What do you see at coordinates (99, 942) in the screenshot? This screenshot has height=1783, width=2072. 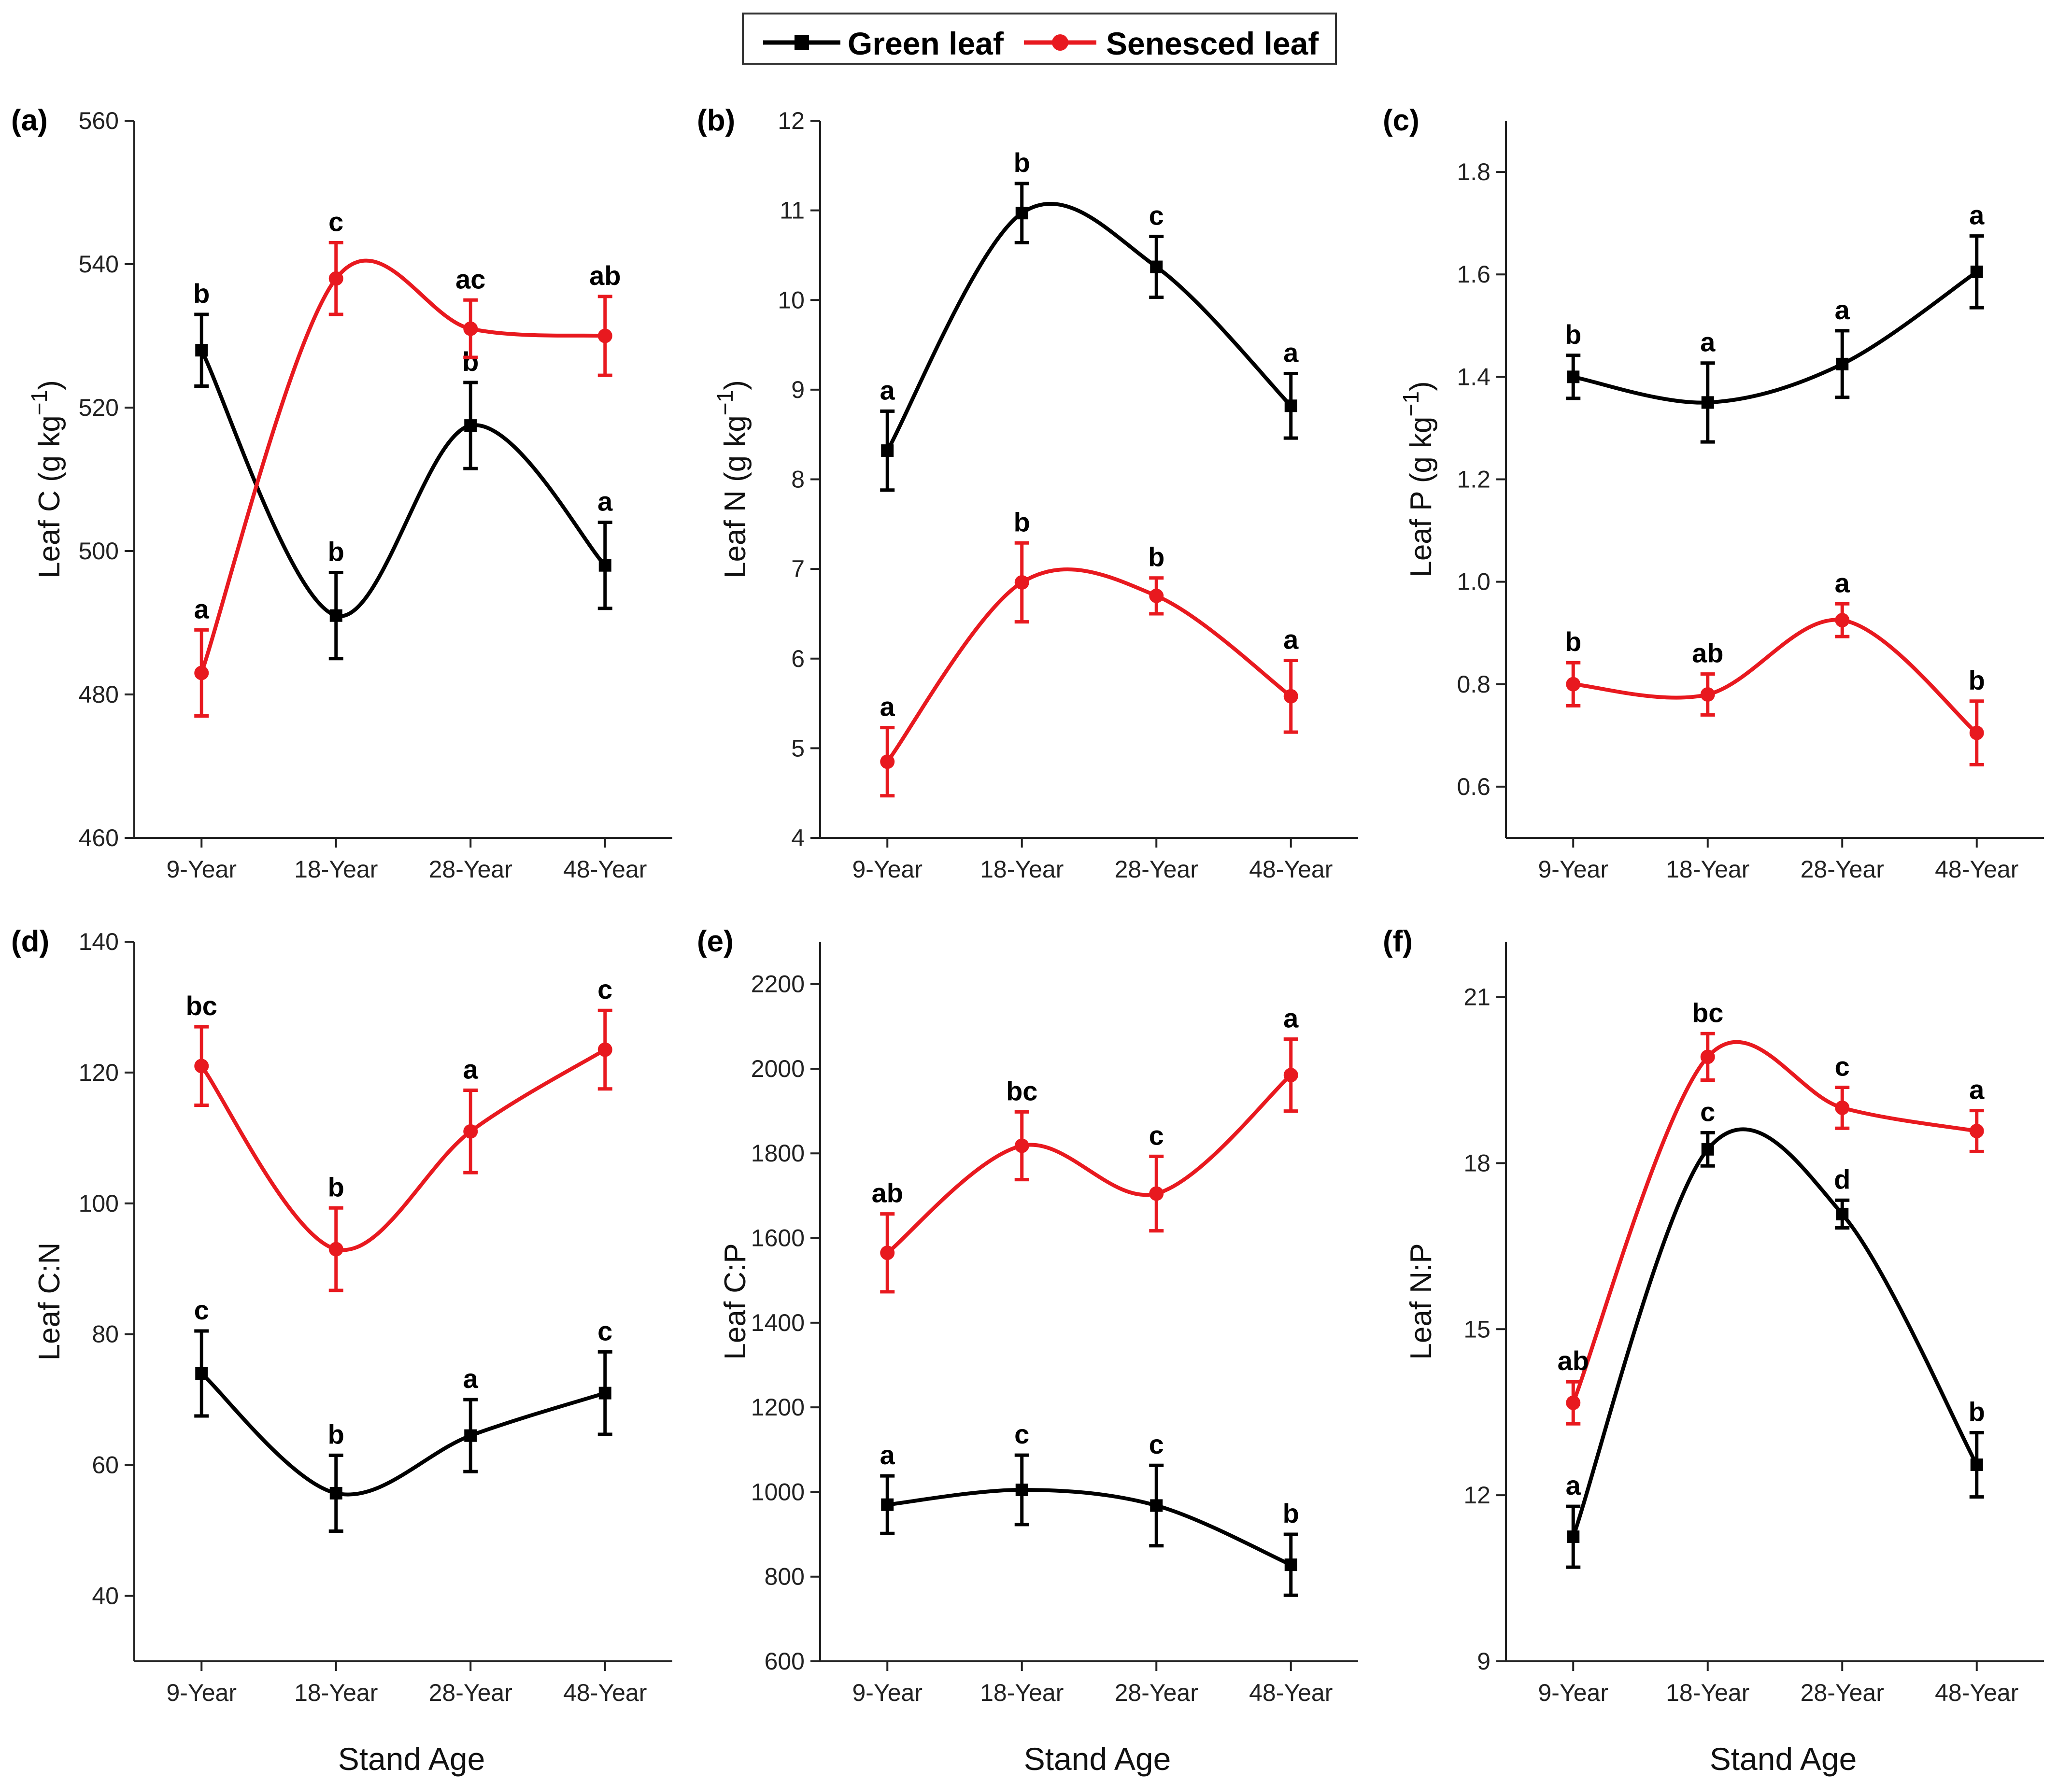 I see `y-tick-label: 140` at bounding box center [99, 942].